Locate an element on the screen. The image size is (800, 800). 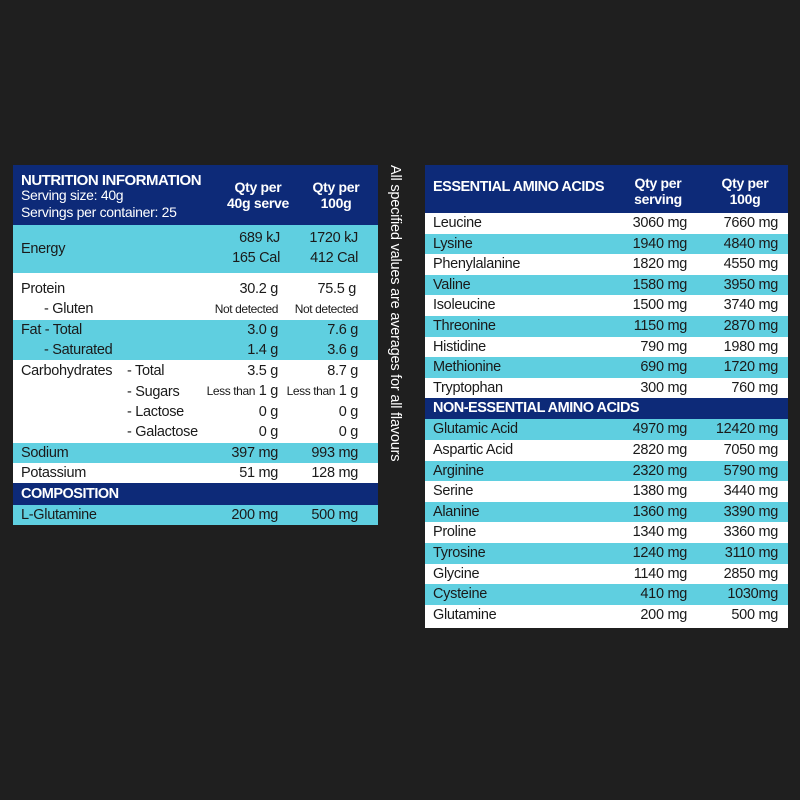
gluten-label: - Gluten is located at coordinates (69, 309).